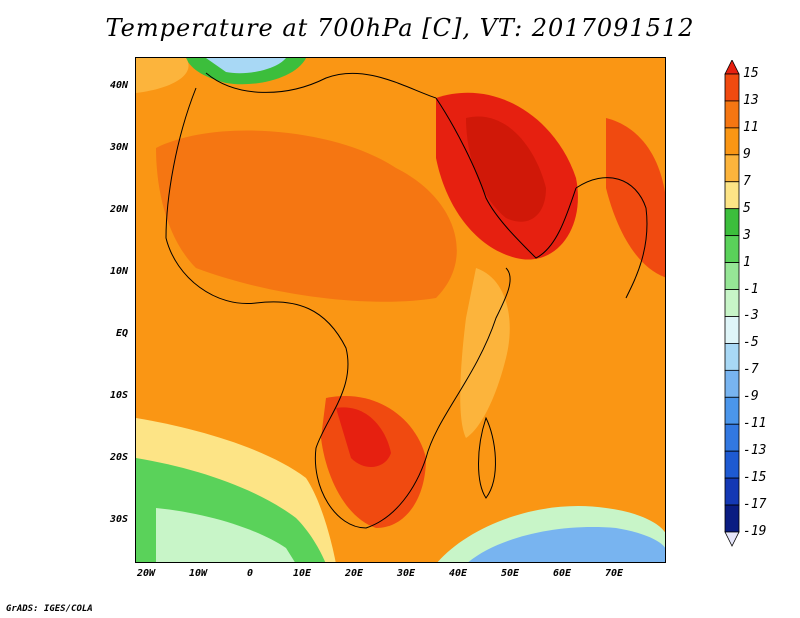  What do you see at coordinates (118, 395) in the screenshot?
I see `lat-label-10s: 10S` at bounding box center [118, 395].